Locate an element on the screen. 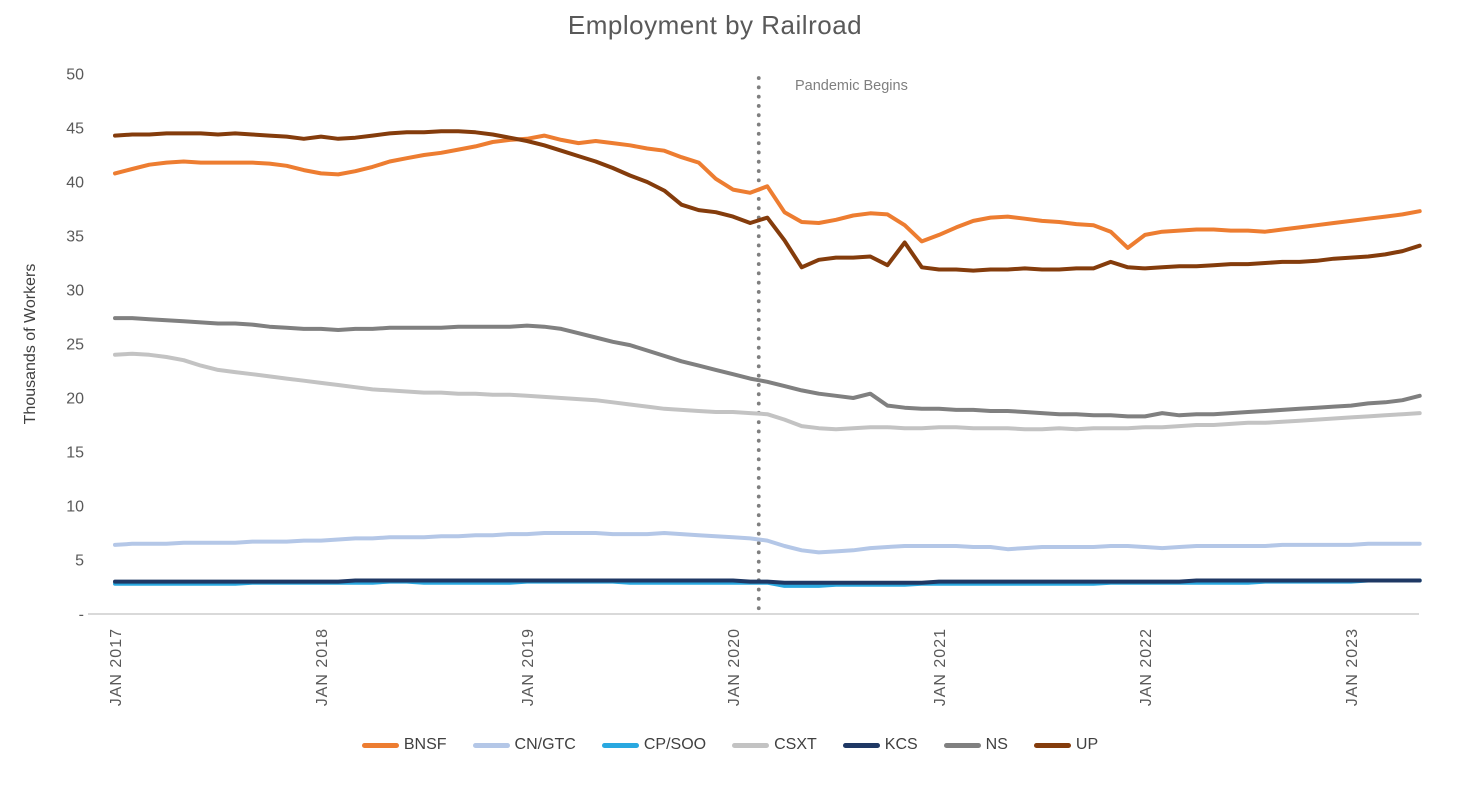  x-tick-label: JAN 2018 is located at coordinates (322, 667).